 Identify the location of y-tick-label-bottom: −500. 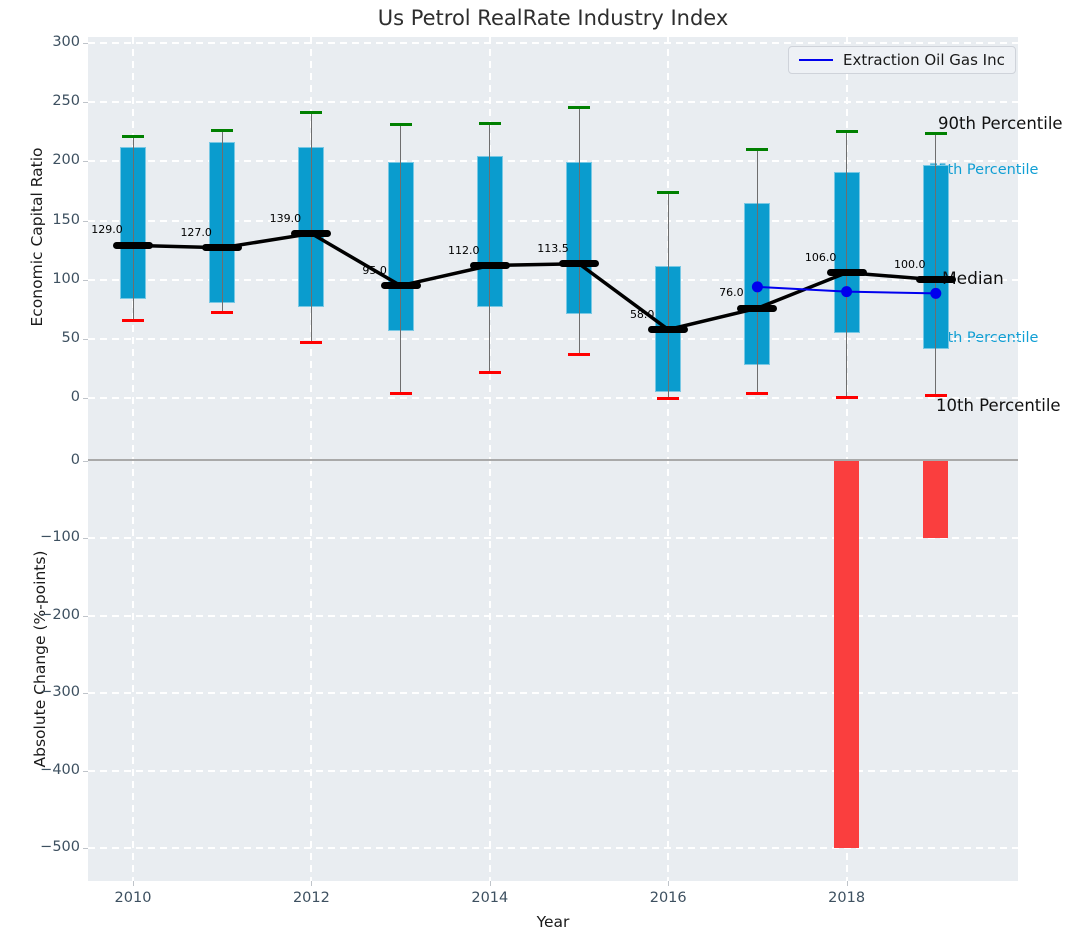
(60, 847).